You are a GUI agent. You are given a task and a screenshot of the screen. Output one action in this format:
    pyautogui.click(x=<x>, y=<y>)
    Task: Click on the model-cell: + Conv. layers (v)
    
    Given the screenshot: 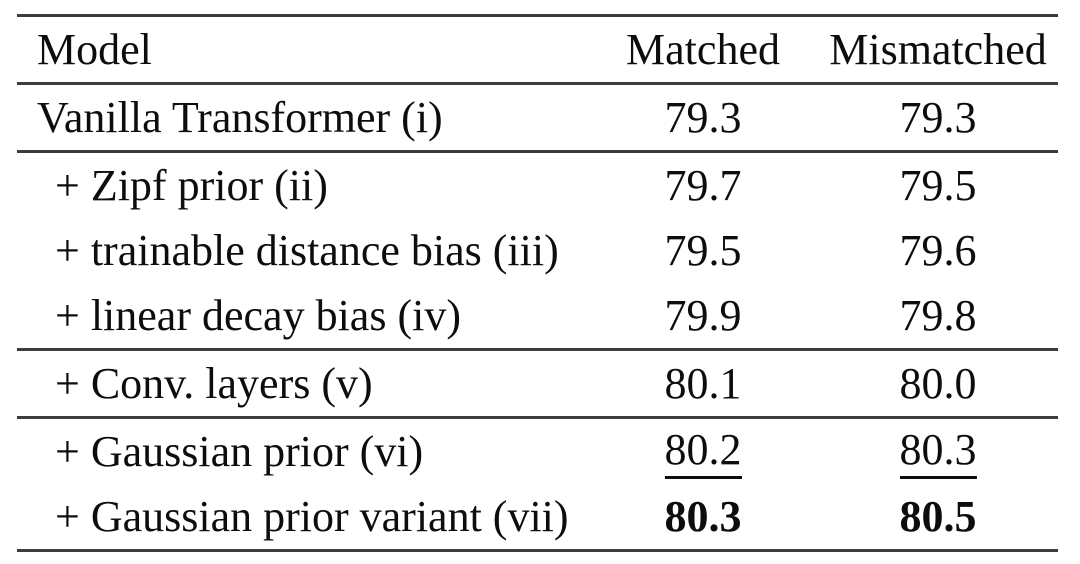 What is the action you would take?
    pyautogui.click(x=214, y=383)
    